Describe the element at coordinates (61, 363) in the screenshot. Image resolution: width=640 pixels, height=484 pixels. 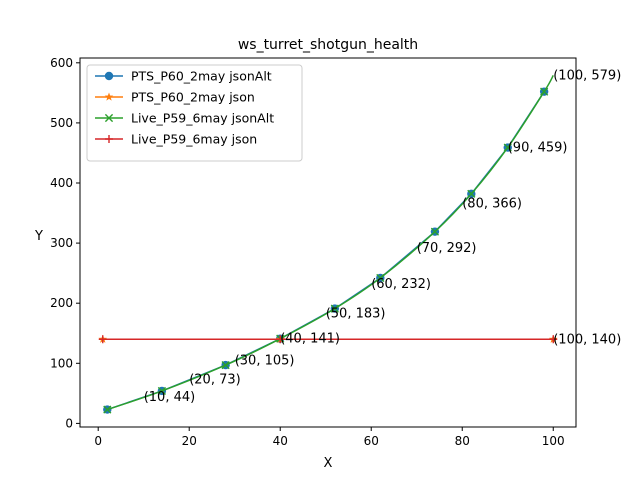
I see `y-tick-label: 100` at that location.